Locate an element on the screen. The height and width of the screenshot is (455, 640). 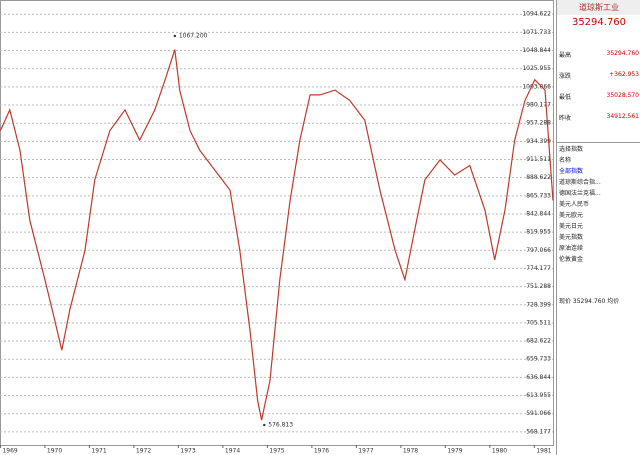
panel-title: 道琼斯工业 is located at coordinates (598, 7).